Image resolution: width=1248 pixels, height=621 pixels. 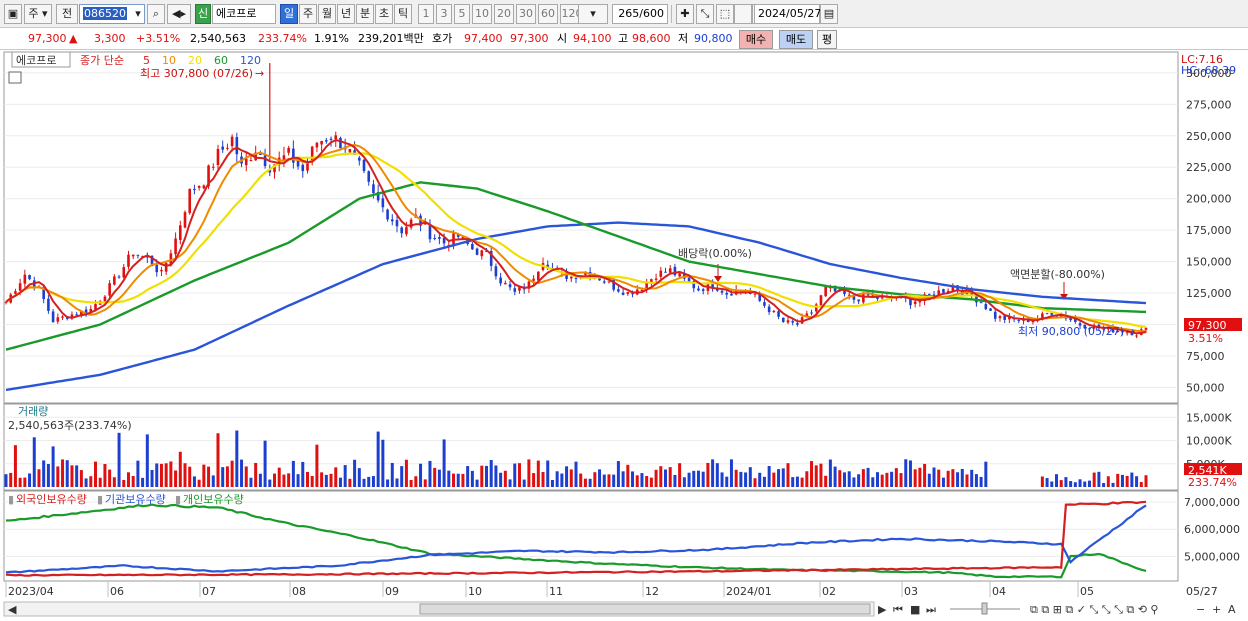 What do you see at coordinates (244, 14) in the screenshot?
I see `stock-name-field: 에코프로` at bounding box center [244, 14].